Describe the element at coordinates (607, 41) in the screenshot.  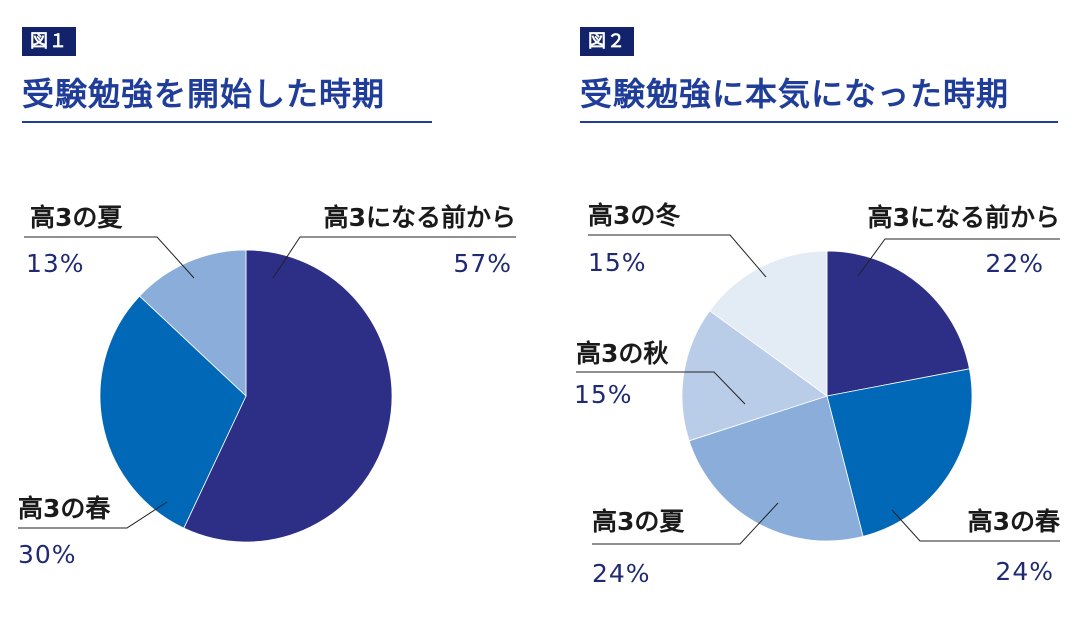
I see `figure-2-badge: 図２` at that location.